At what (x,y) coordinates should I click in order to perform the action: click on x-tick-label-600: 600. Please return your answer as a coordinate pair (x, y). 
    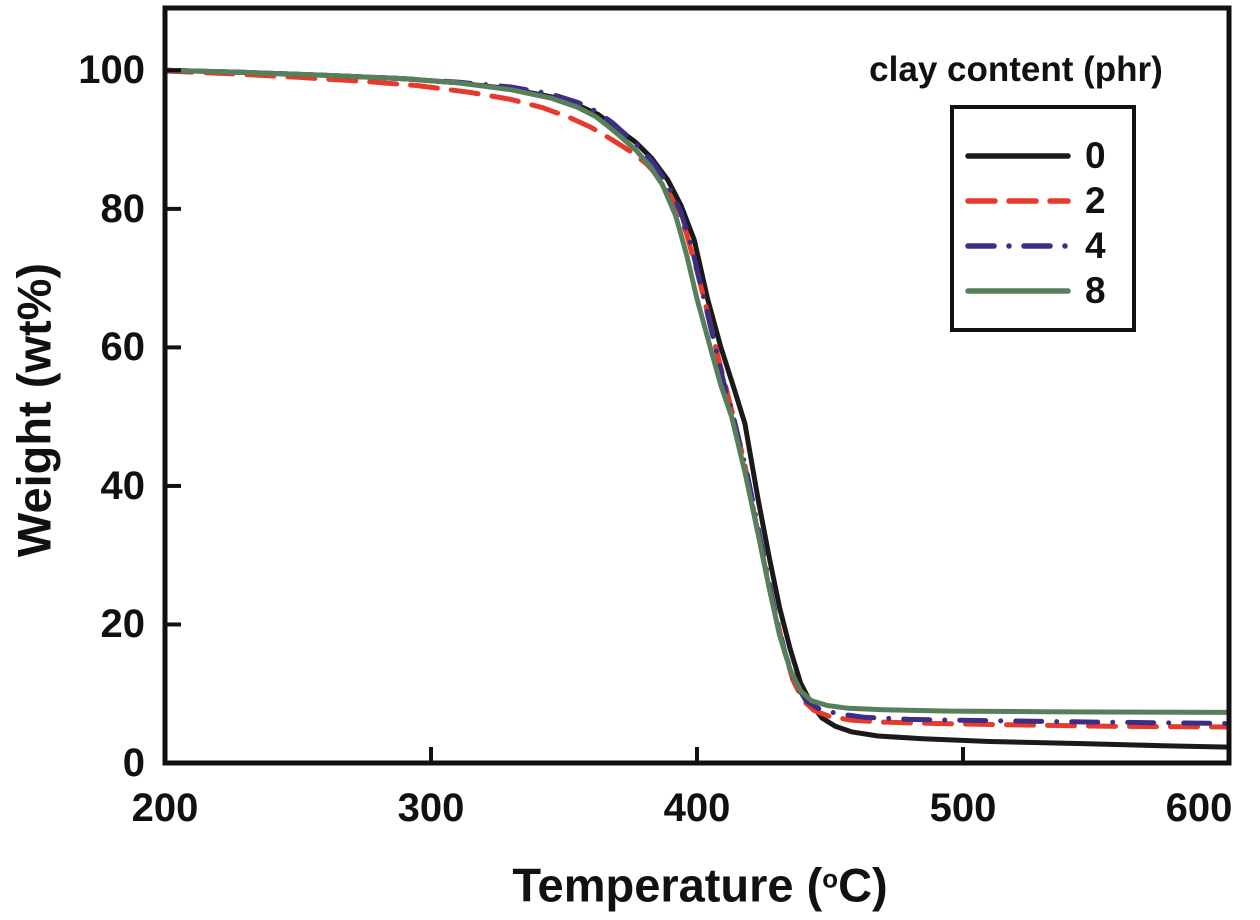
    Looking at the image, I should click on (1199, 808).